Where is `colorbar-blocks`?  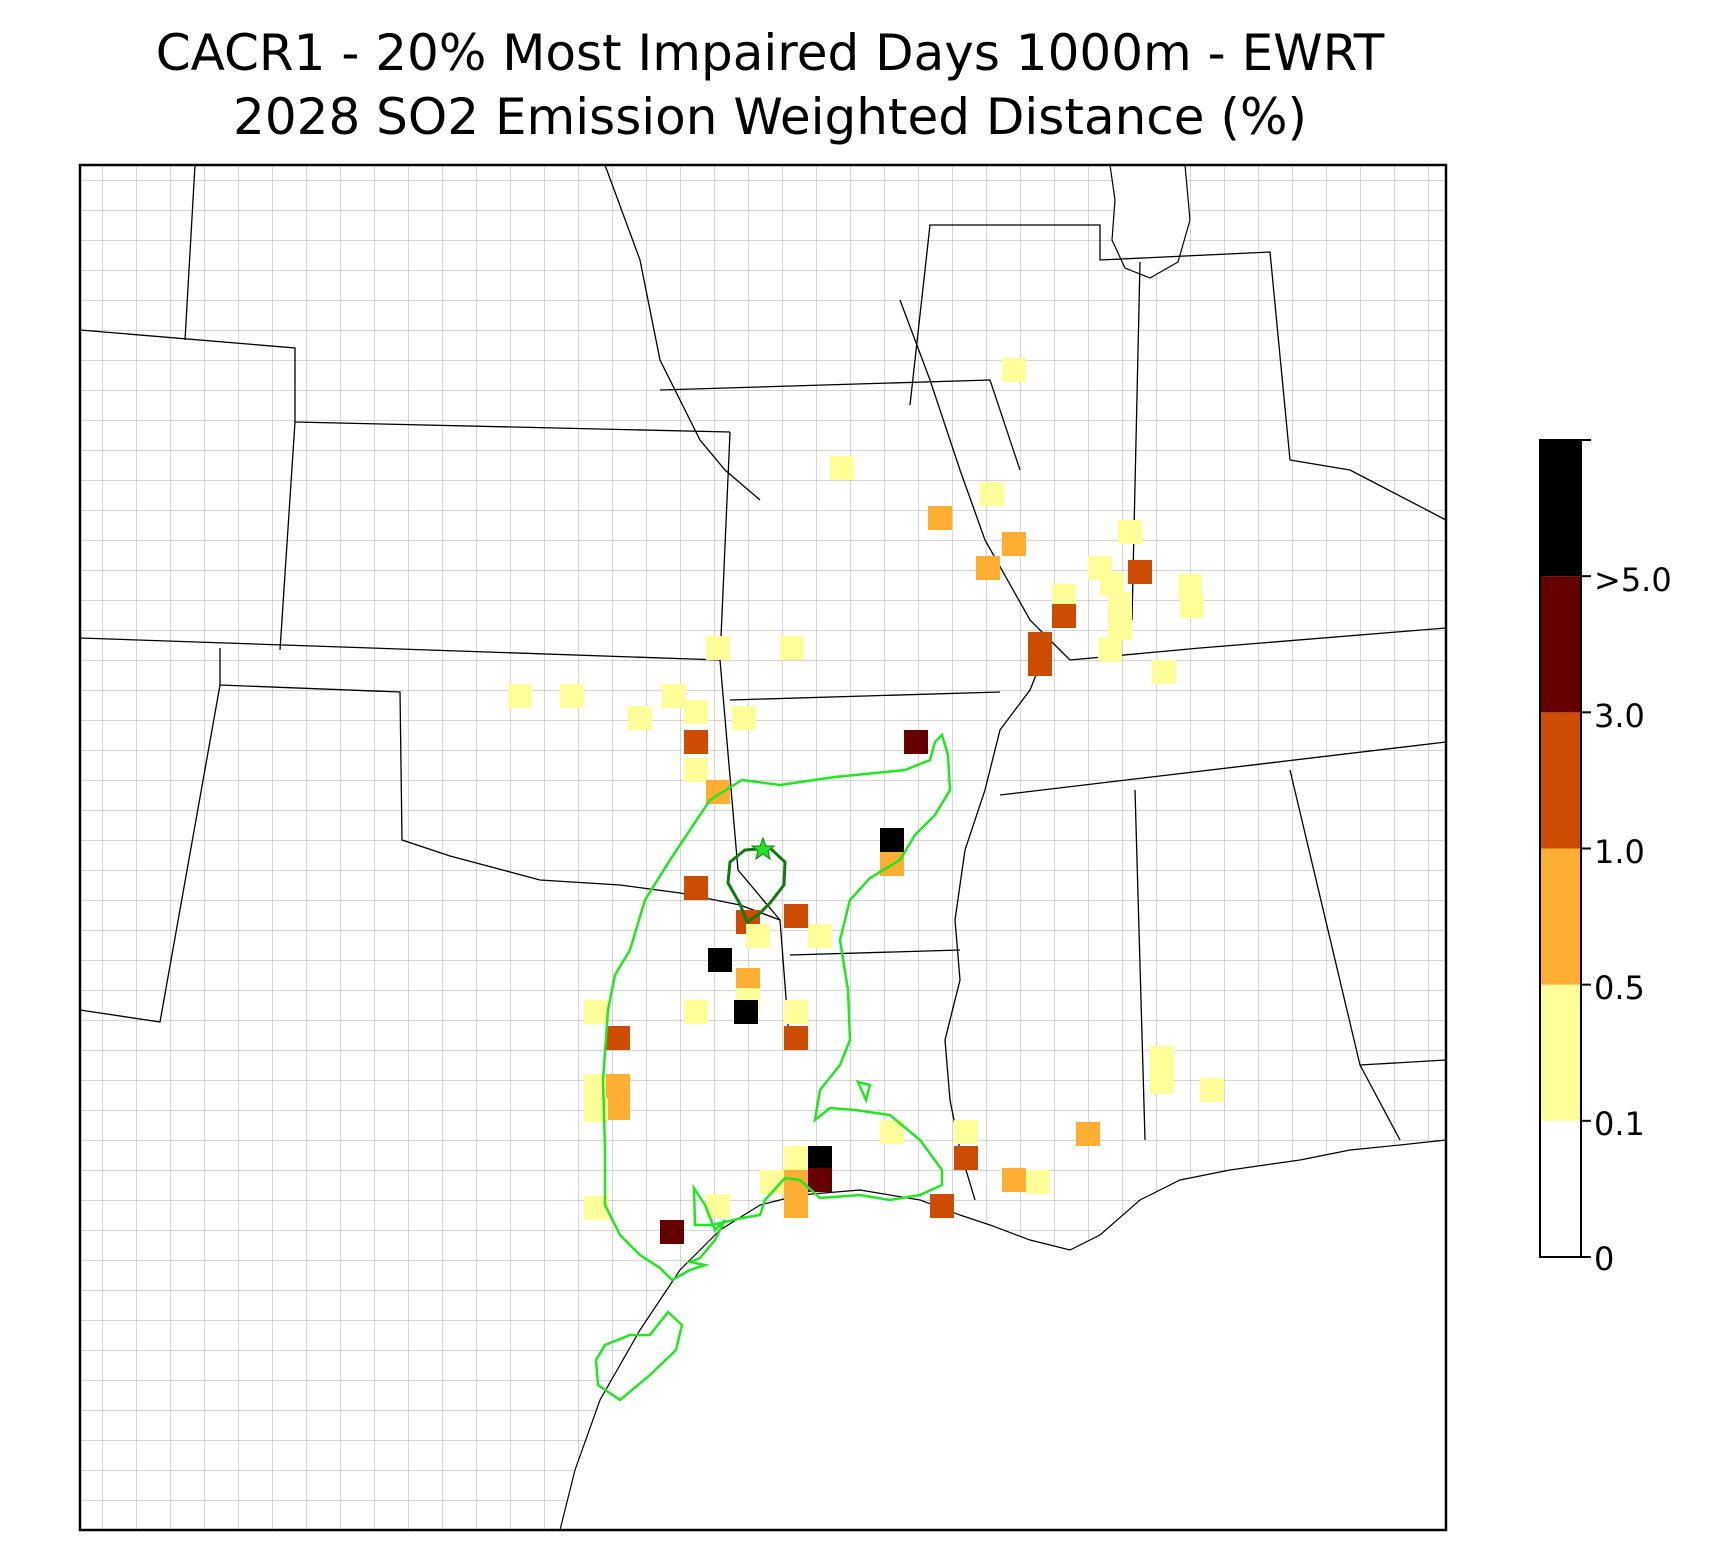 colorbar-blocks is located at coordinates (1560, 848).